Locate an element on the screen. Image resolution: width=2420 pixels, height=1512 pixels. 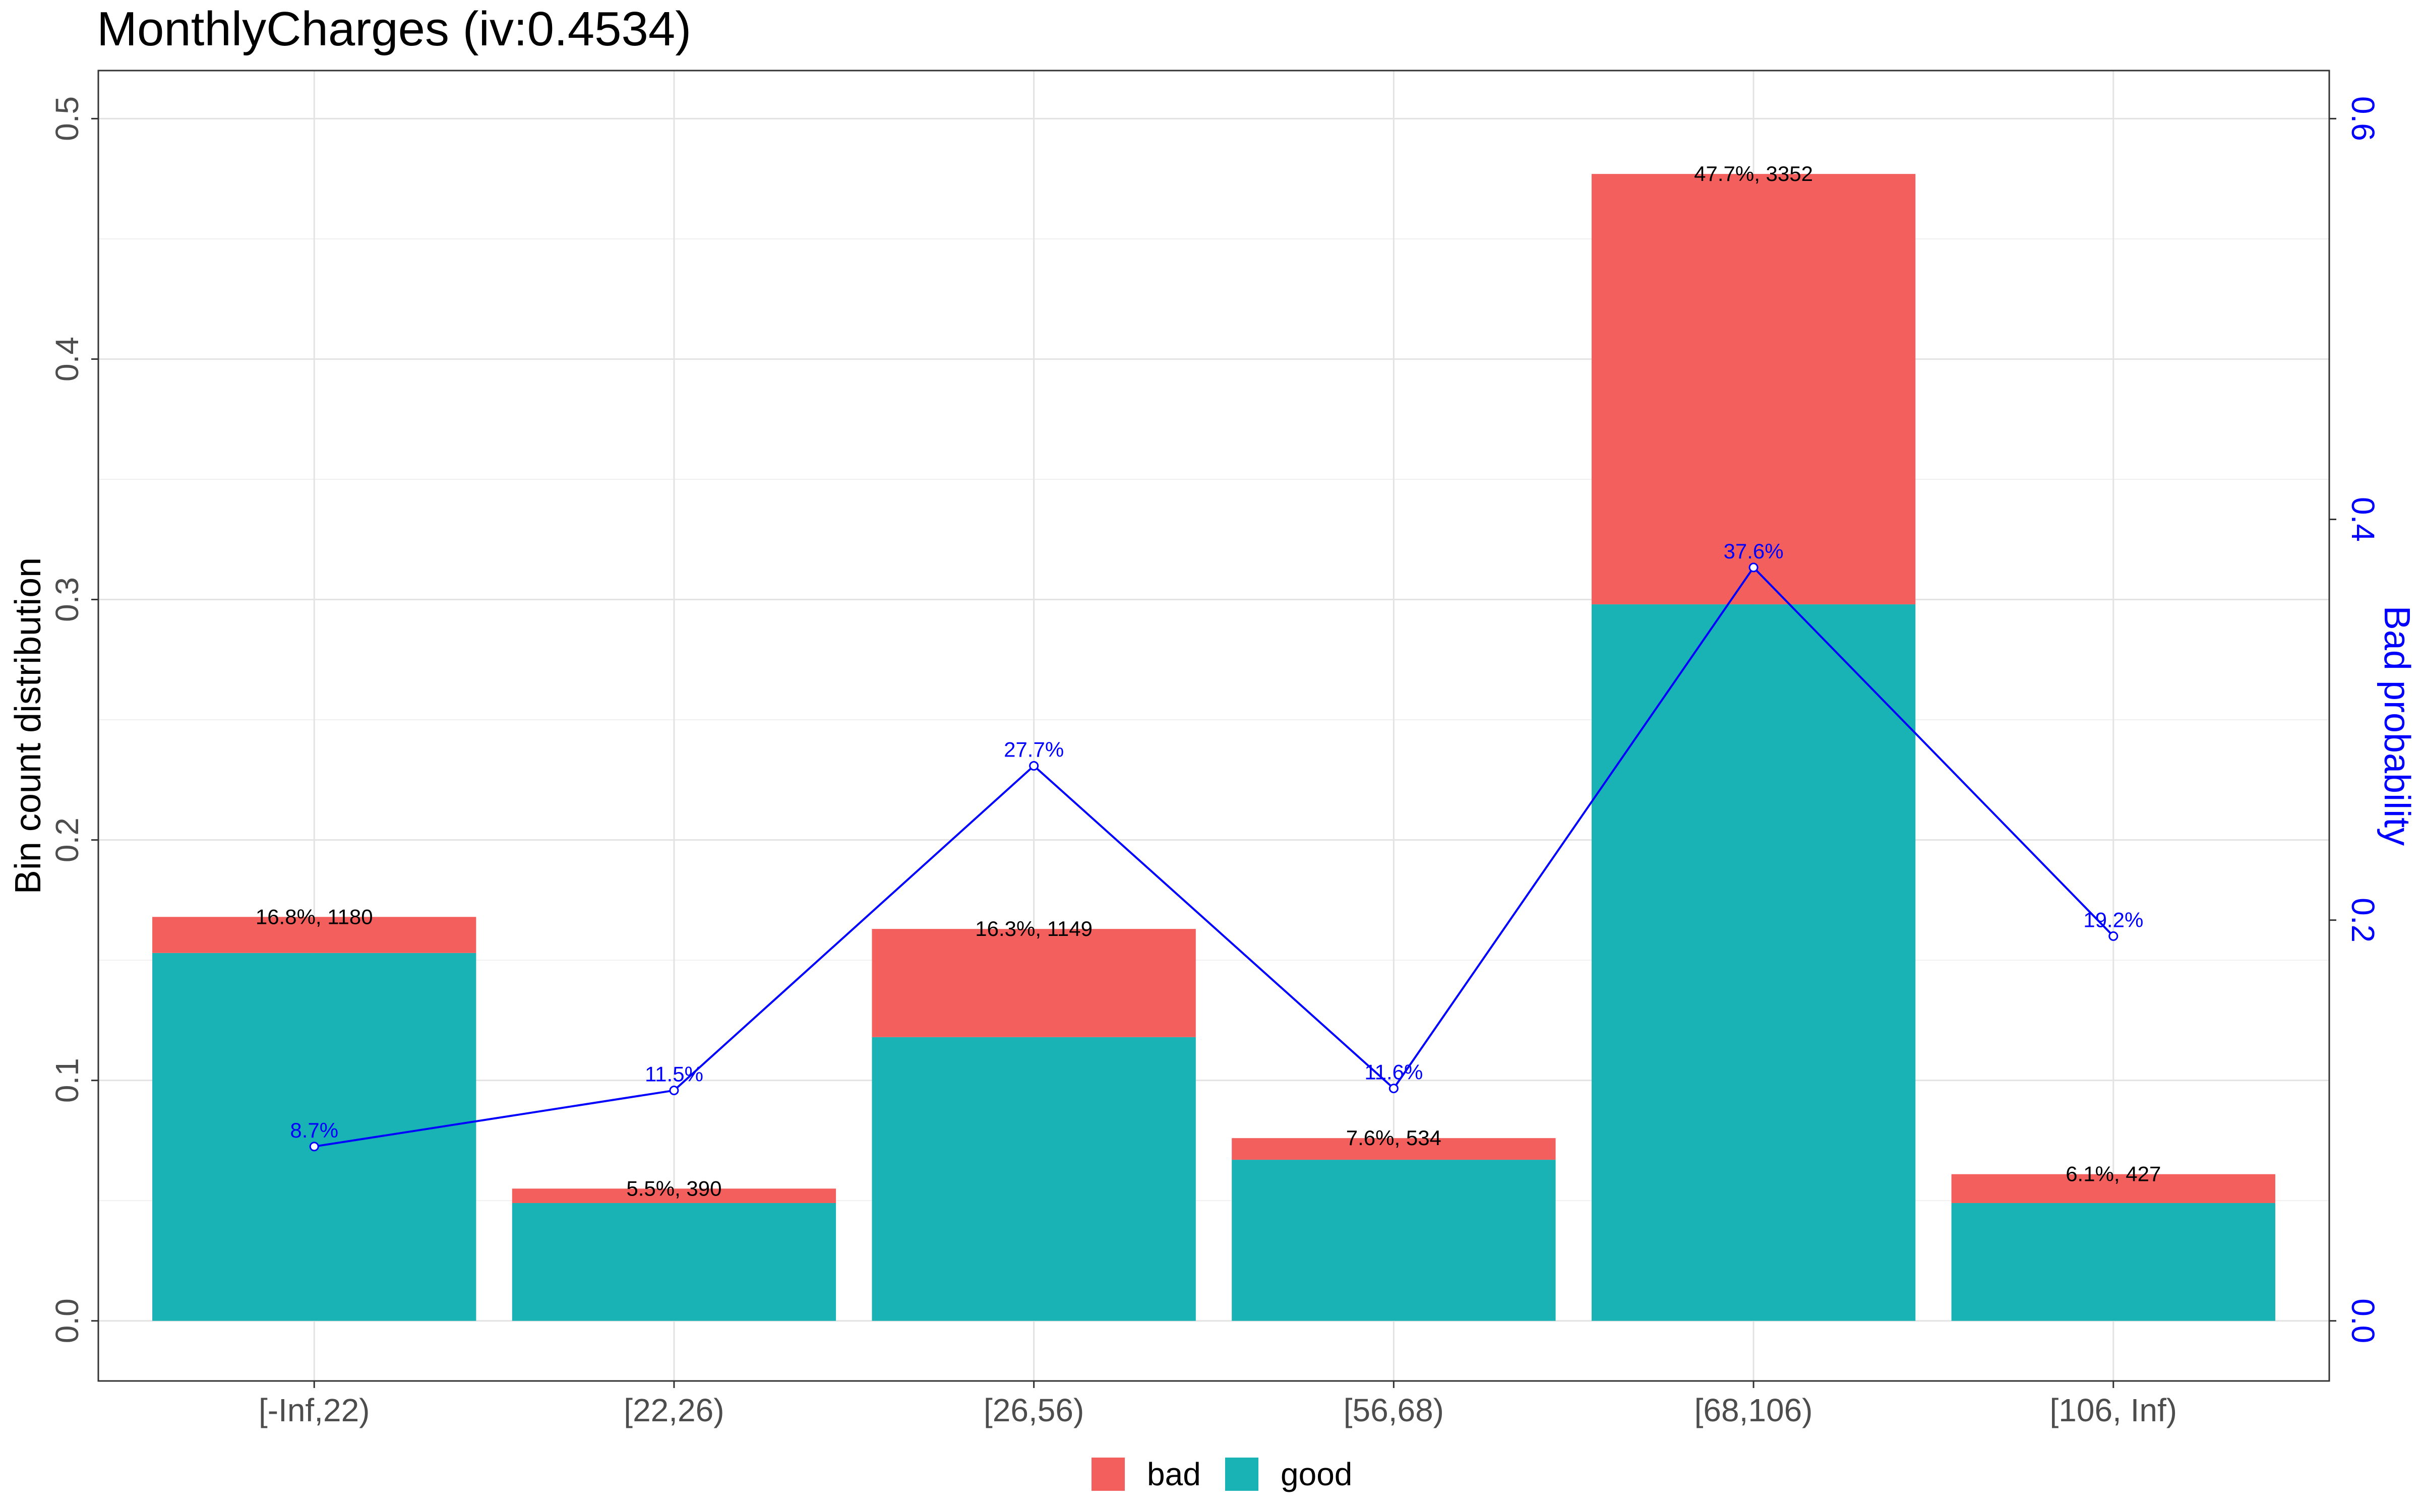
x-tick-label: [26,56) is located at coordinates (1034, 1410).